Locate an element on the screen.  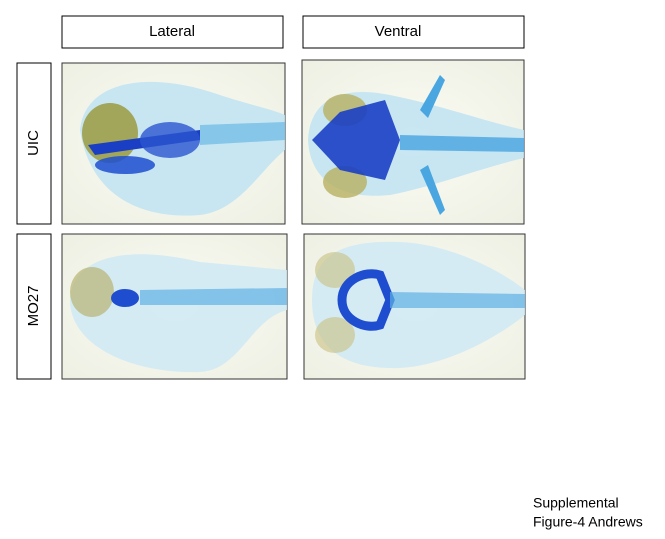
row-label: MO27 is located at coordinates (33, 306).